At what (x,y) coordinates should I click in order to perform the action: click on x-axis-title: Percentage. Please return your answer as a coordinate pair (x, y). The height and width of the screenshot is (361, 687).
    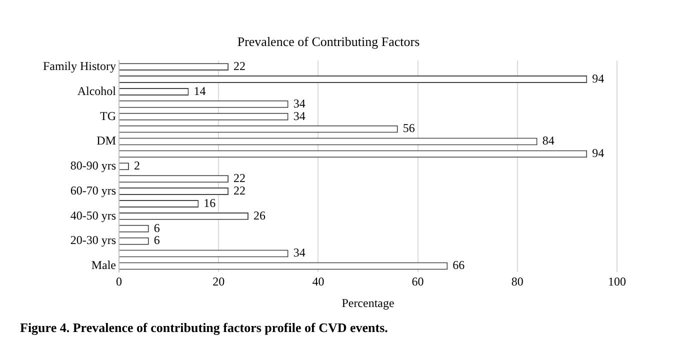
    Looking at the image, I should click on (368, 303).